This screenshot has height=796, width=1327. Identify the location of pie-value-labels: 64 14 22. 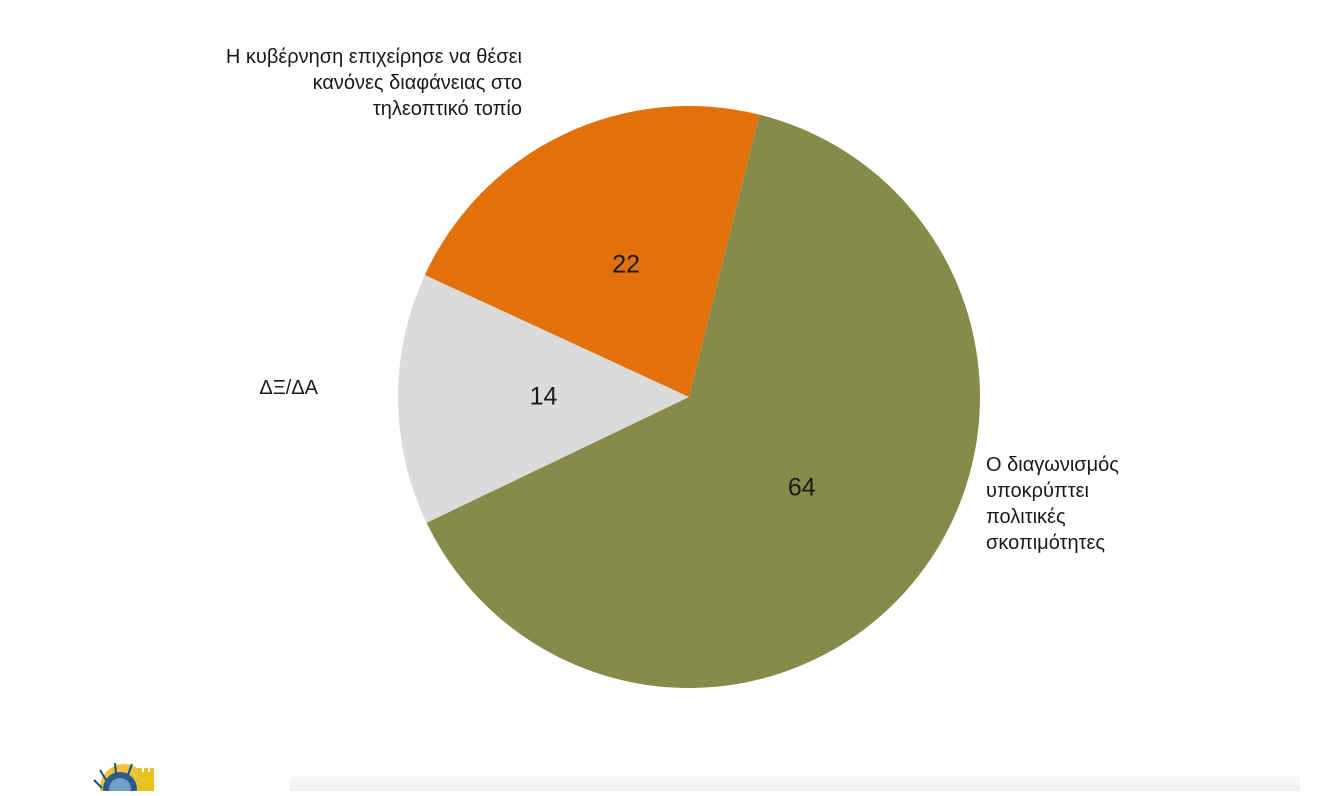
(673, 375).